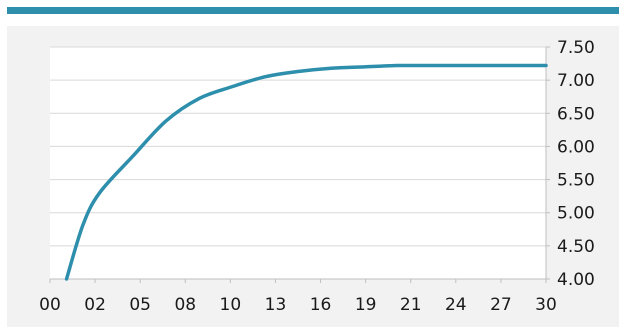 The image size is (622, 327). I want to click on x-tick-label: 02, so click(95, 305).